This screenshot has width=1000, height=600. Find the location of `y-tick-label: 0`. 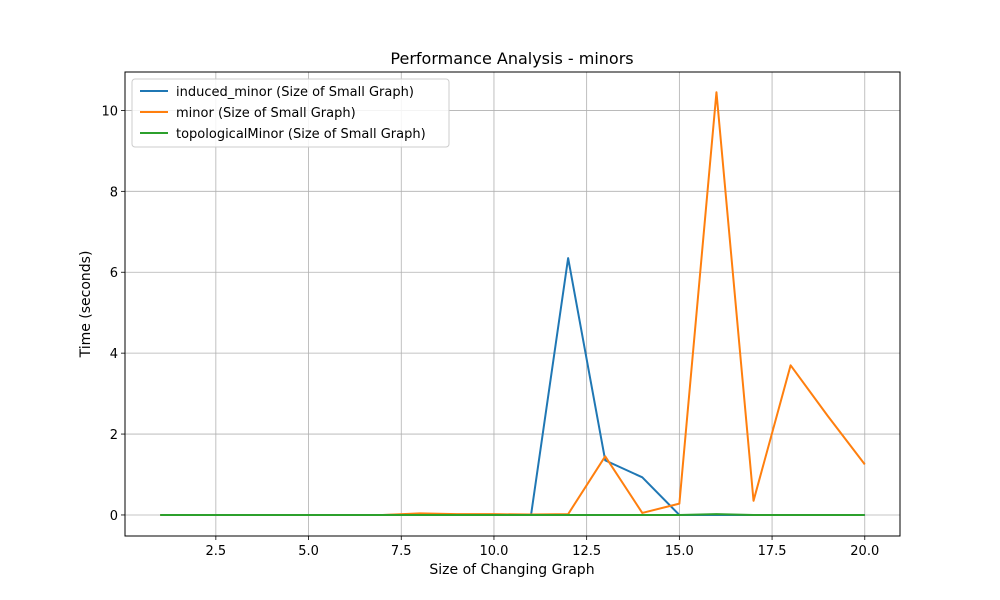

y-tick-label: 0 is located at coordinates (114, 516).